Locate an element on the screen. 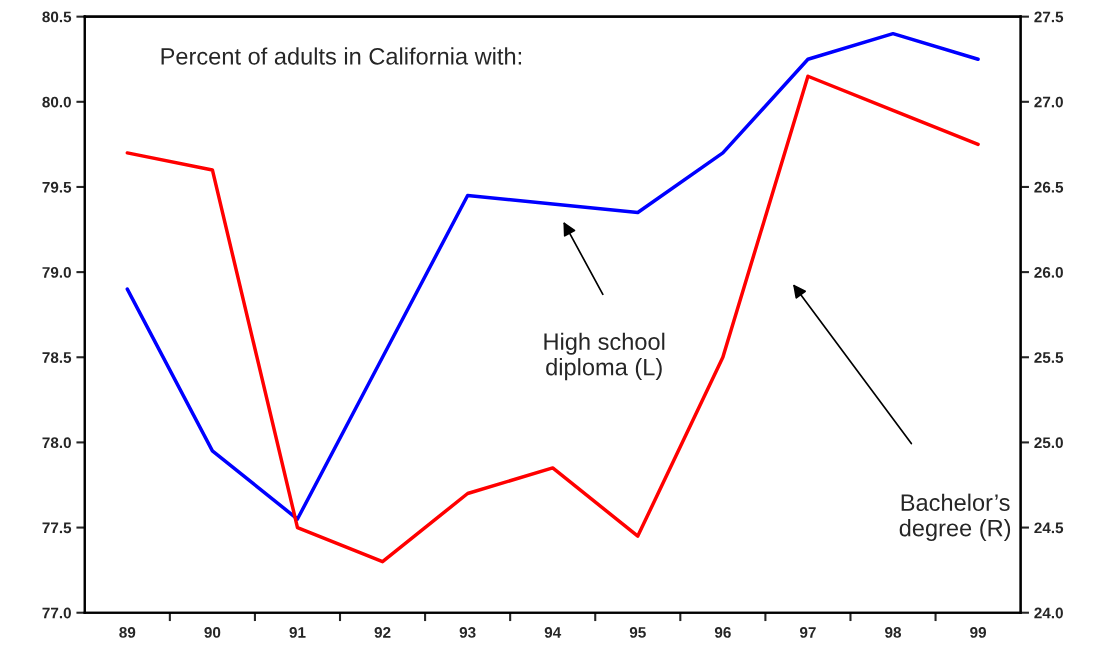  annotation: Bachelor’s degree (R) is located at coordinates (955, 517).